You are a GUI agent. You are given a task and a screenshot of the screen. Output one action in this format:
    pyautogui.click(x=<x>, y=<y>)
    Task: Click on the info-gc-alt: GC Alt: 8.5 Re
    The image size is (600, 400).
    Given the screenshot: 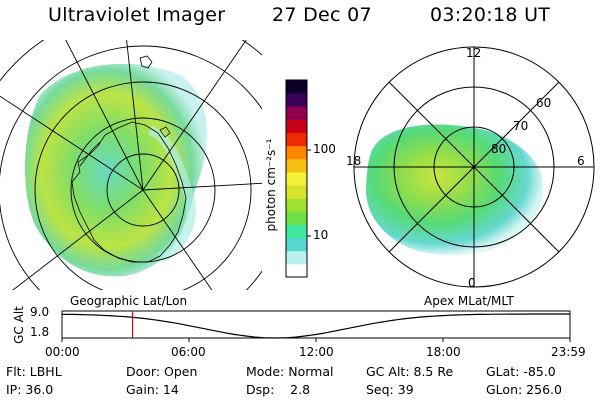 What is the action you would take?
    pyautogui.click(x=410, y=371)
    